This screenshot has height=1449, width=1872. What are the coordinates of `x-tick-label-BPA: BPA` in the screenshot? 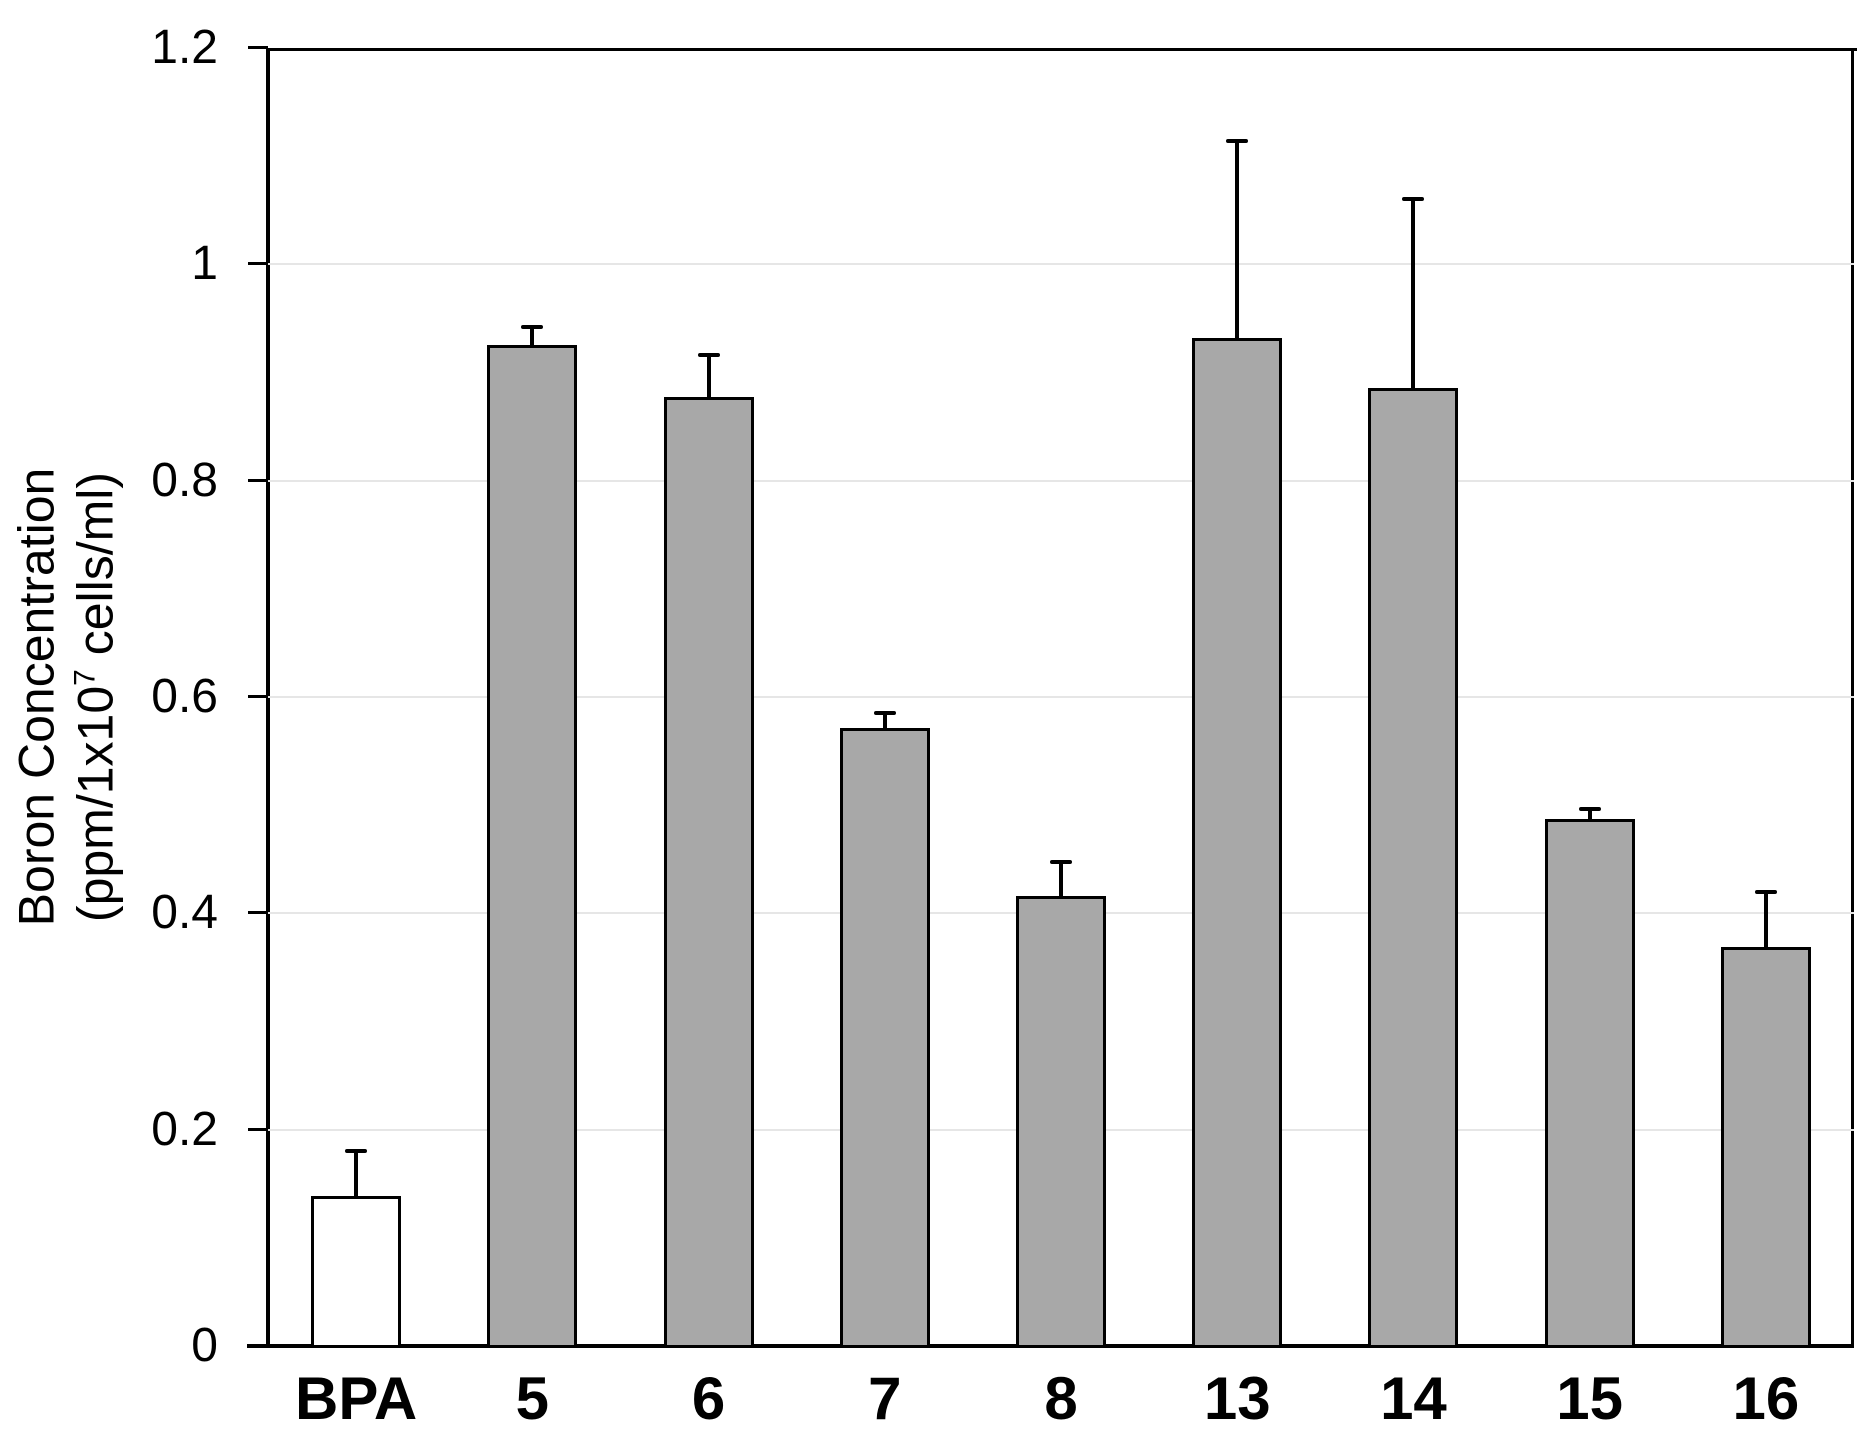 It's located at (356, 1398).